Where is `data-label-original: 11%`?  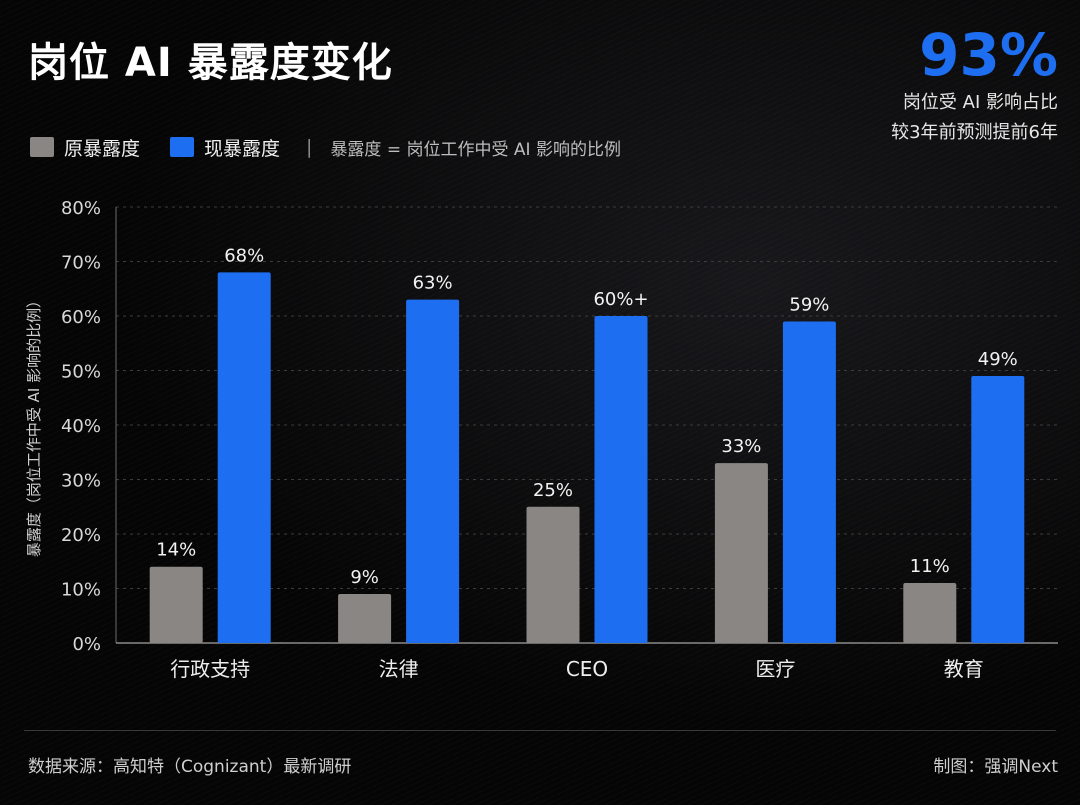
data-label-original: 11% is located at coordinates (930, 566).